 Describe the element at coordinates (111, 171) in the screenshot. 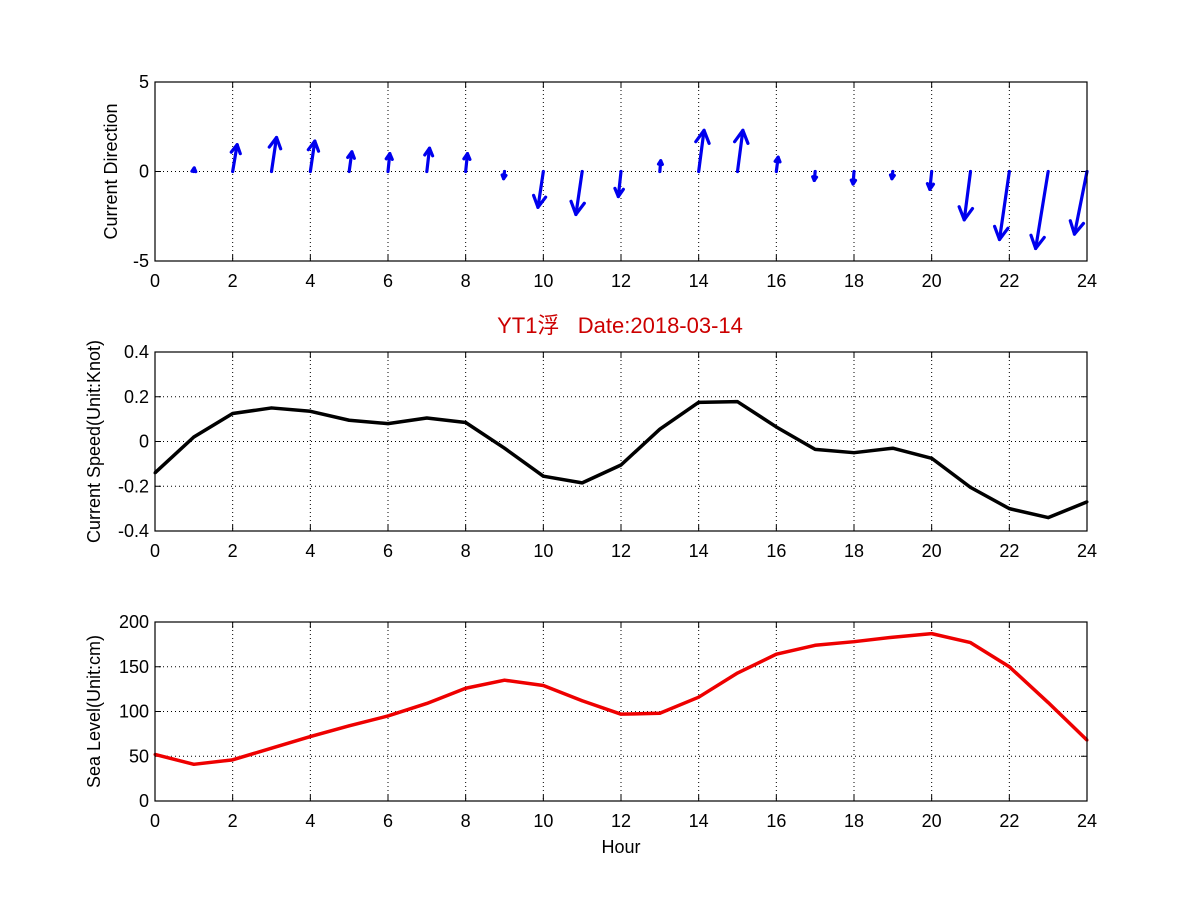

I see `current-direction-y-axis-label: Current Direction` at that location.